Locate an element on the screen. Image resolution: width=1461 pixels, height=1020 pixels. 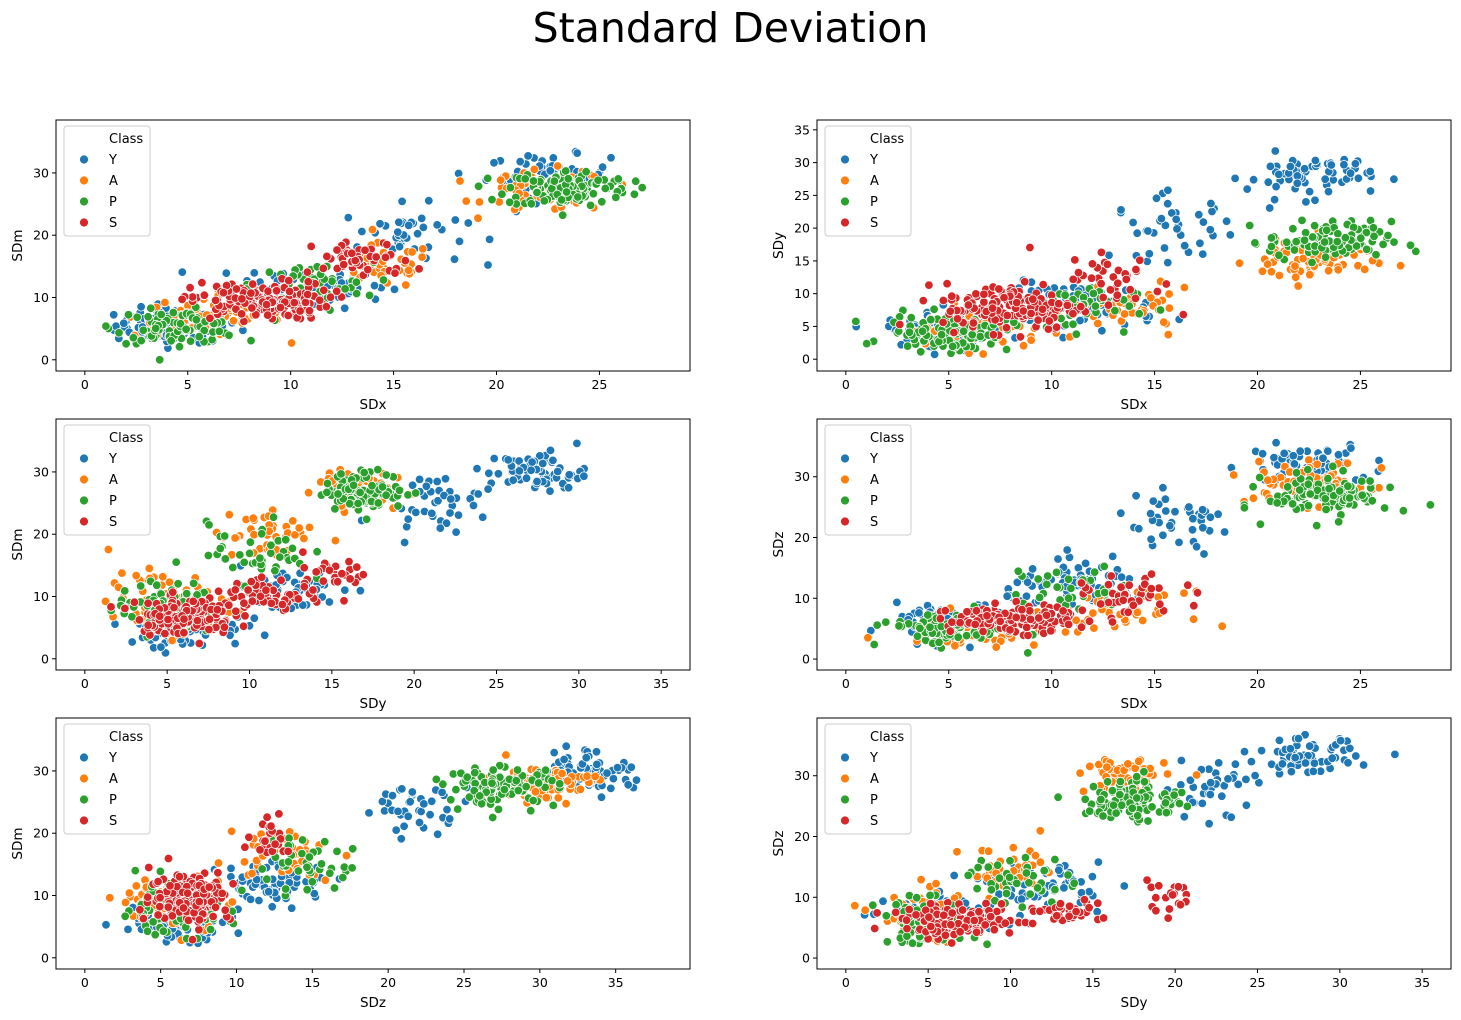
legend-label: P is located at coordinates (113, 501).